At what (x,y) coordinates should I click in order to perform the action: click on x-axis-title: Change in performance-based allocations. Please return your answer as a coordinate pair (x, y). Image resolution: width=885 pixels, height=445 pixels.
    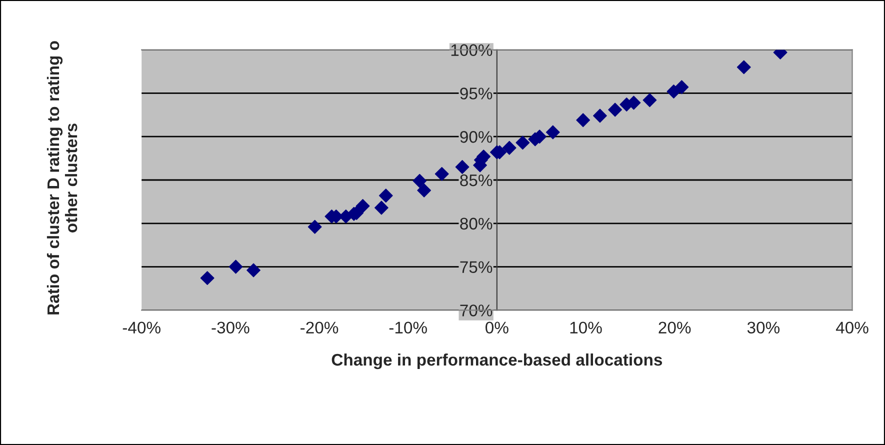
    Looking at the image, I should click on (497, 361).